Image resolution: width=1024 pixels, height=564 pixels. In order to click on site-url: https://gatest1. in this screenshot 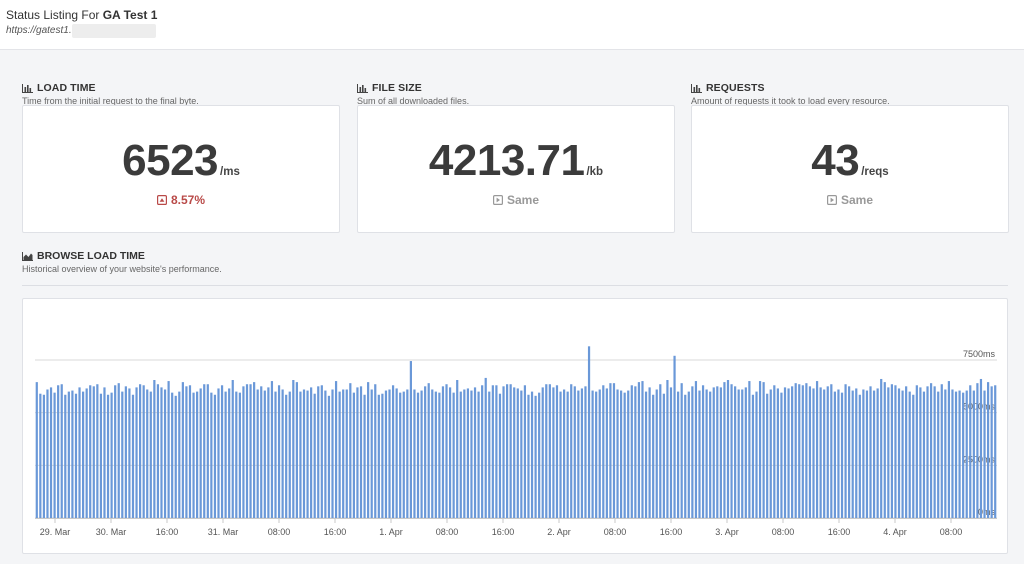, I will do `click(39, 30)`.